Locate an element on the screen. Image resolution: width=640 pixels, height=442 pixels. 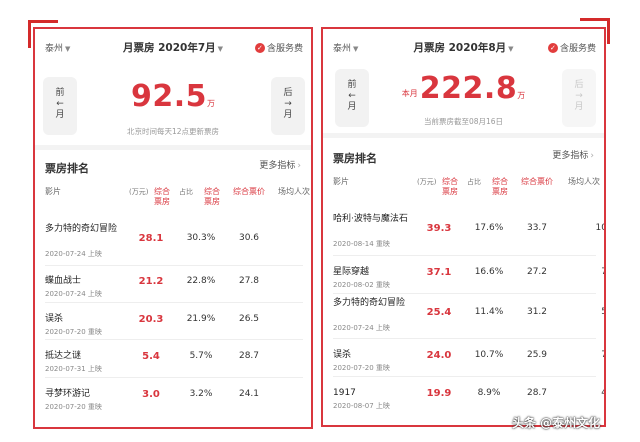
price-value: 25.9 is located at coordinates (537, 355).